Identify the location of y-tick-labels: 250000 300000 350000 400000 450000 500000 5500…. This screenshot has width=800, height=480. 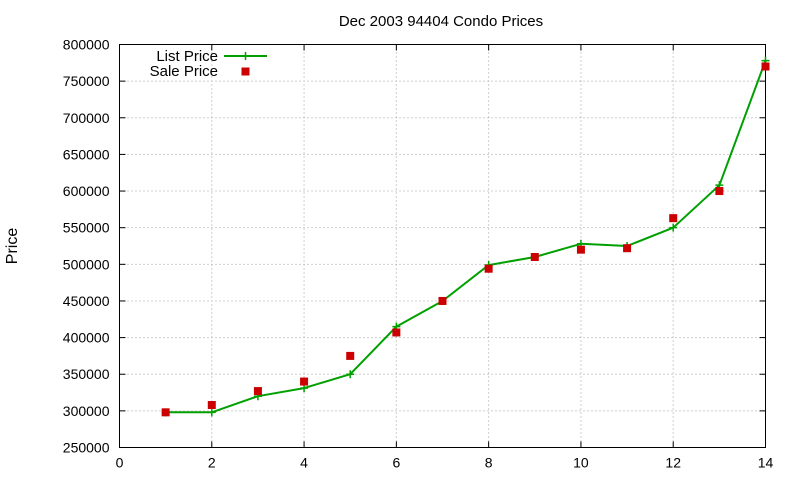
(86, 246).